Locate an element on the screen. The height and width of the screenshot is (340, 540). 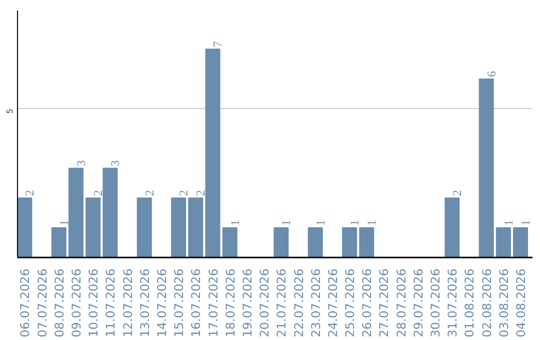
x-tick-label: 19.07.2026 is located at coordinates (247, 303).